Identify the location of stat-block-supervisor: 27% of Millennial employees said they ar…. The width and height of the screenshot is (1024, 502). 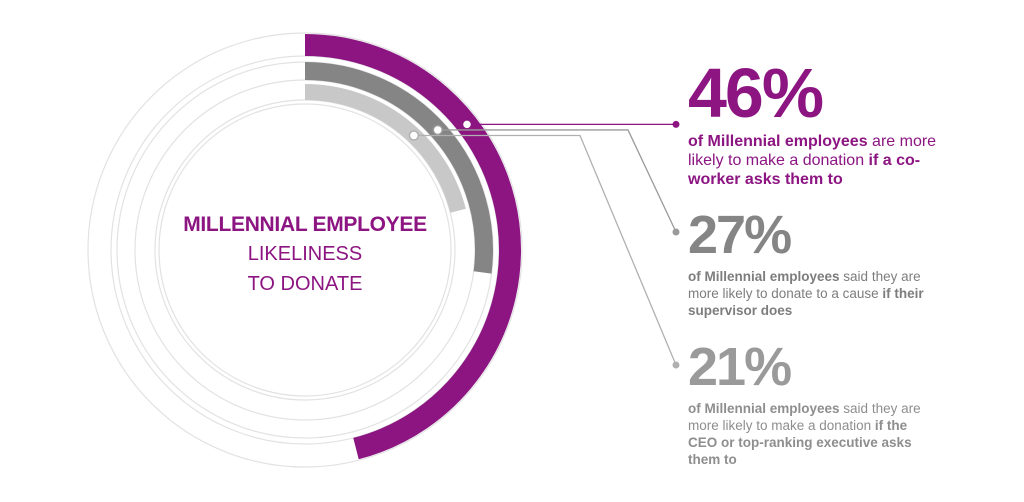
(848, 263).